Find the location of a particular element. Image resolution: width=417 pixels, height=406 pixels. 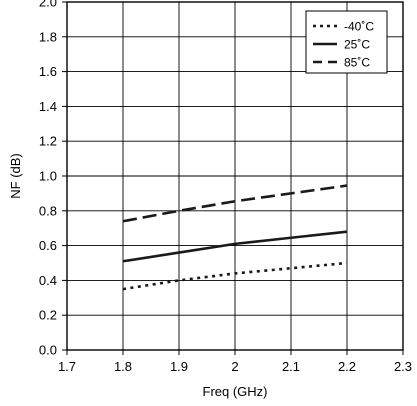

x-tick-label: 2.3 is located at coordinates (403, 366).